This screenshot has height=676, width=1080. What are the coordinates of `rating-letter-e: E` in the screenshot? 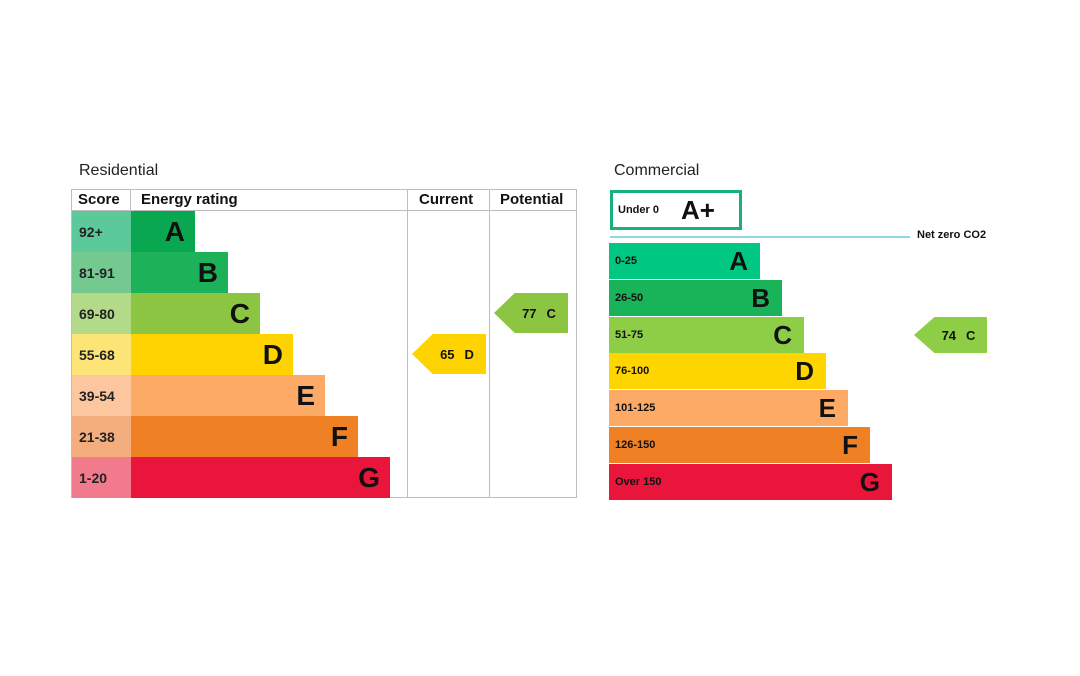 It's located at (305, 395).